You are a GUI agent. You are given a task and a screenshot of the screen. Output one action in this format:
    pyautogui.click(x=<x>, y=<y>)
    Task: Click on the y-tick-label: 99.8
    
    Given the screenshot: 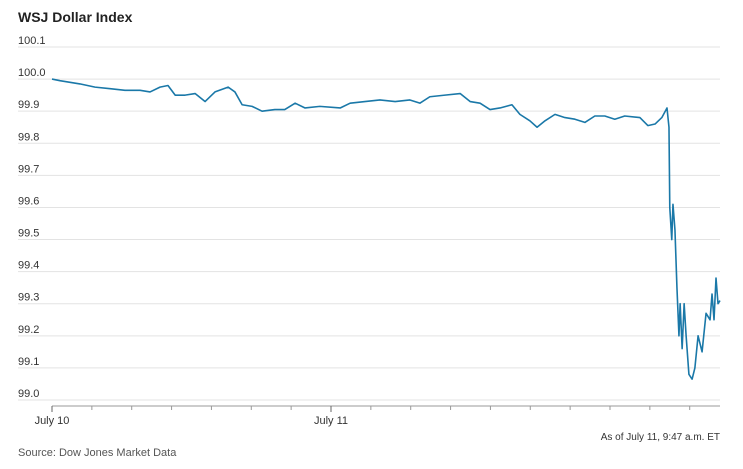 What is the action you would take?
    pyautogui.click(x=28, y=137)
    